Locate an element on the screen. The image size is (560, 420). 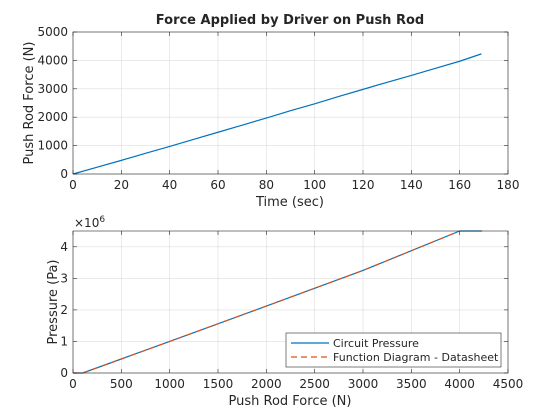
x-tick-label: 2500 is located at coordinates (314, 384).